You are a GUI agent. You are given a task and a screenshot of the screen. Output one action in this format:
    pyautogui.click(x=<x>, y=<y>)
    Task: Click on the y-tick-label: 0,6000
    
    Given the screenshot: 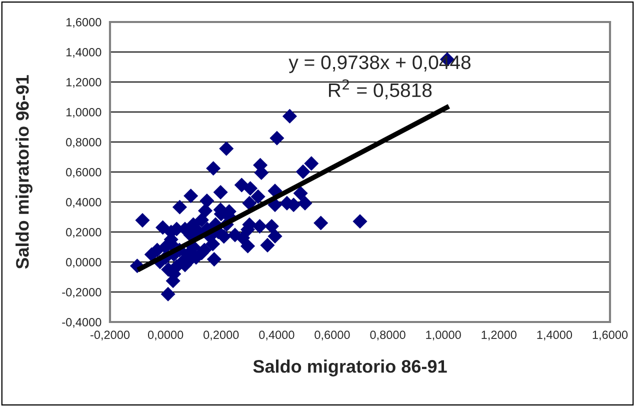 What is the action you would take?
    pyautogui.click(x=84, y=173)
    